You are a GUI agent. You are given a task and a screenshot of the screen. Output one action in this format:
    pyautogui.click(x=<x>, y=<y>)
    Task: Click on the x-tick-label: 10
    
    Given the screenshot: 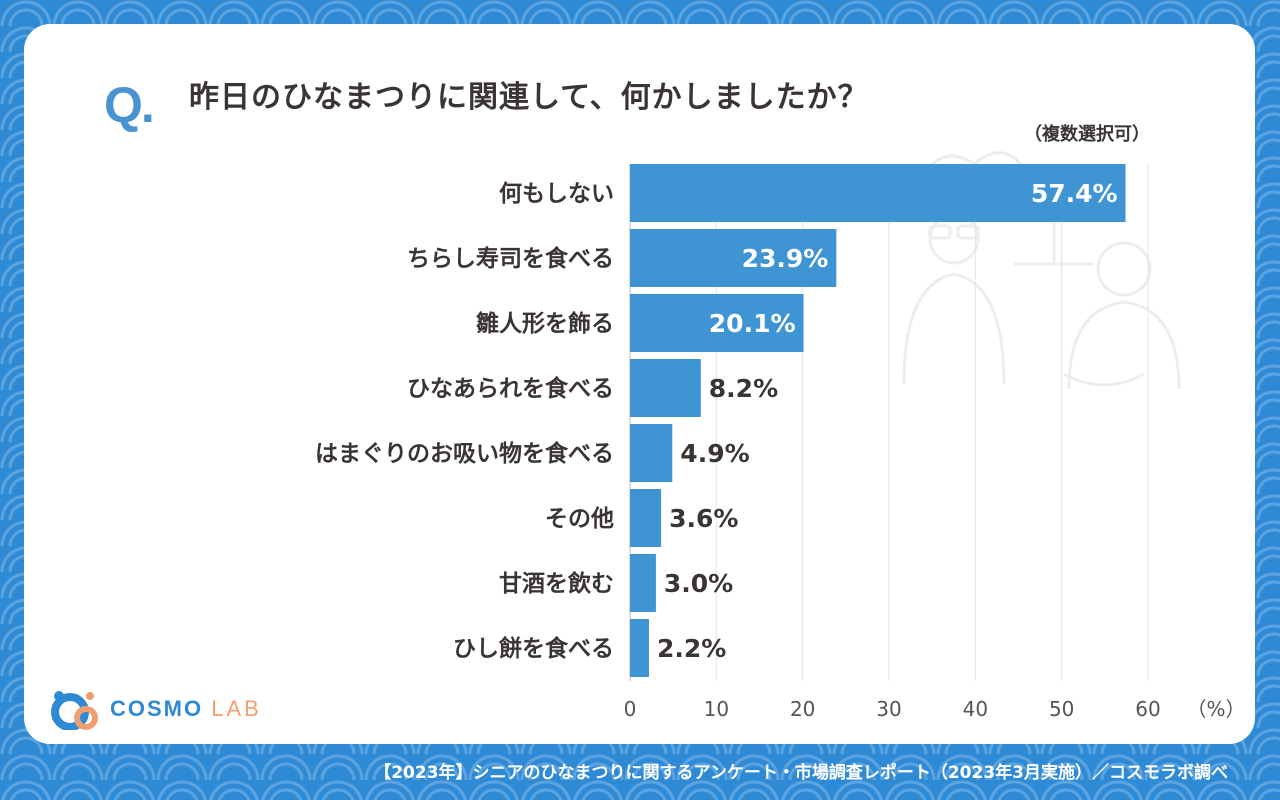 What is the action you would take?
    pyautogui.click(x=716, y=709)
    